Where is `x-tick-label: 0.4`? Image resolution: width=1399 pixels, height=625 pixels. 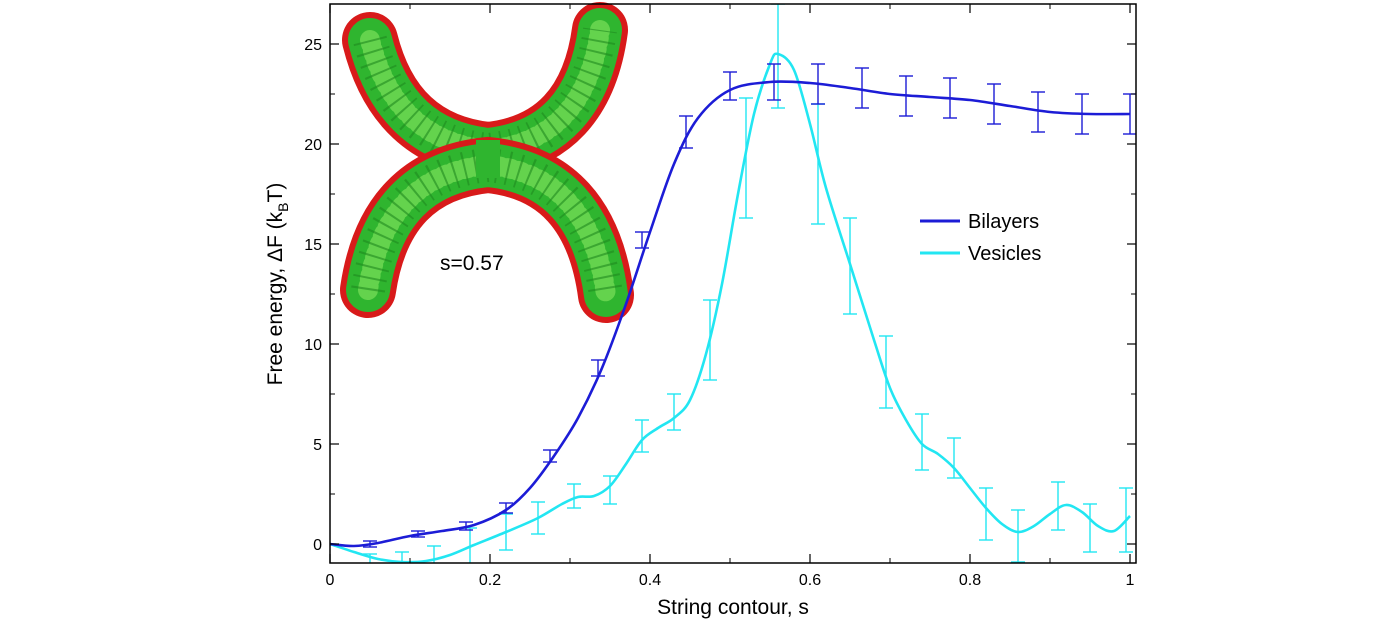 x-tick-label: 0.4 is located at coordinates (650, 580).